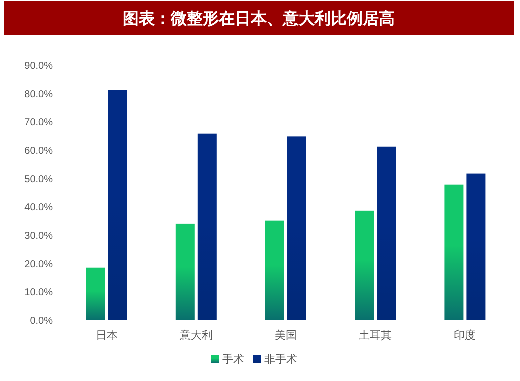  Describe the element at coordinates (195, 335) in the screenshot. I see `x-tick-label: 意大利` at that location.